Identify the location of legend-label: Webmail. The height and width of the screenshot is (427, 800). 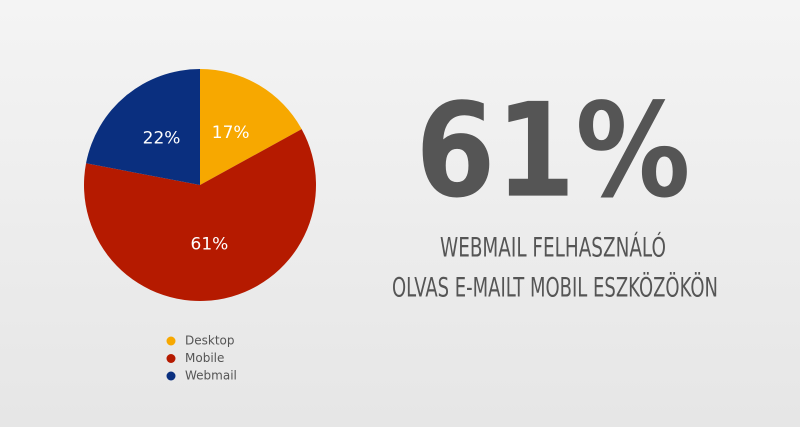
(211, 376).